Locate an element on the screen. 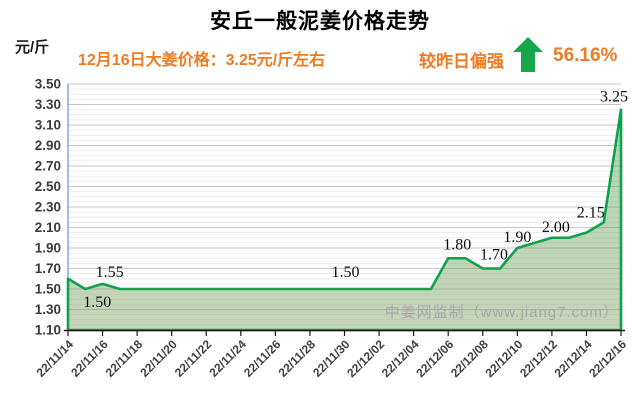 The height and width of the screenshot is (410, 640). svg-text: 1.30 is located at coordinates (48, 309).